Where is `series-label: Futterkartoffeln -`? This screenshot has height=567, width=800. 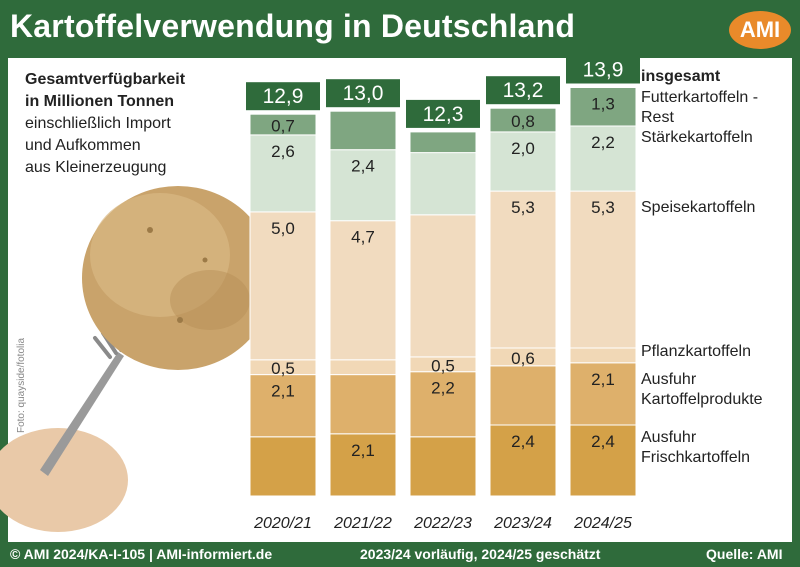 series-label: Futterkartoffeln - is located at coordinates (699, 97).